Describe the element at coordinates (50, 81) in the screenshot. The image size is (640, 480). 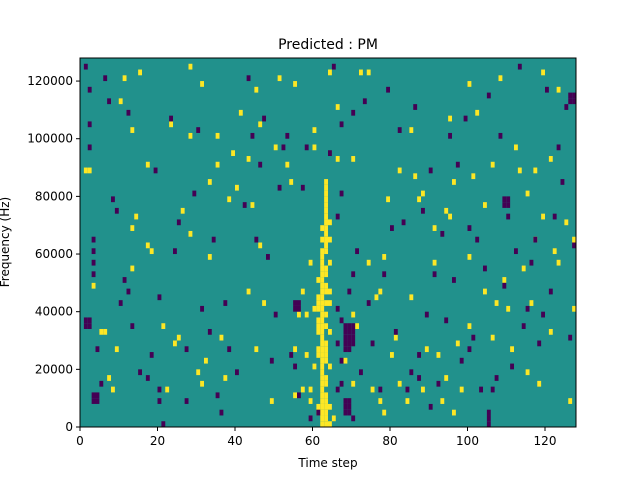
I see `y-tick-label: 120000` at that location.